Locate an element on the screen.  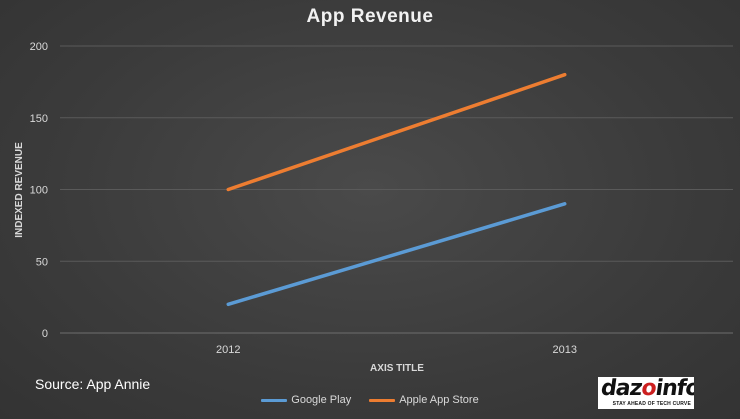
legend: Google Play Apple App Store is located at coordinates (370, 400).